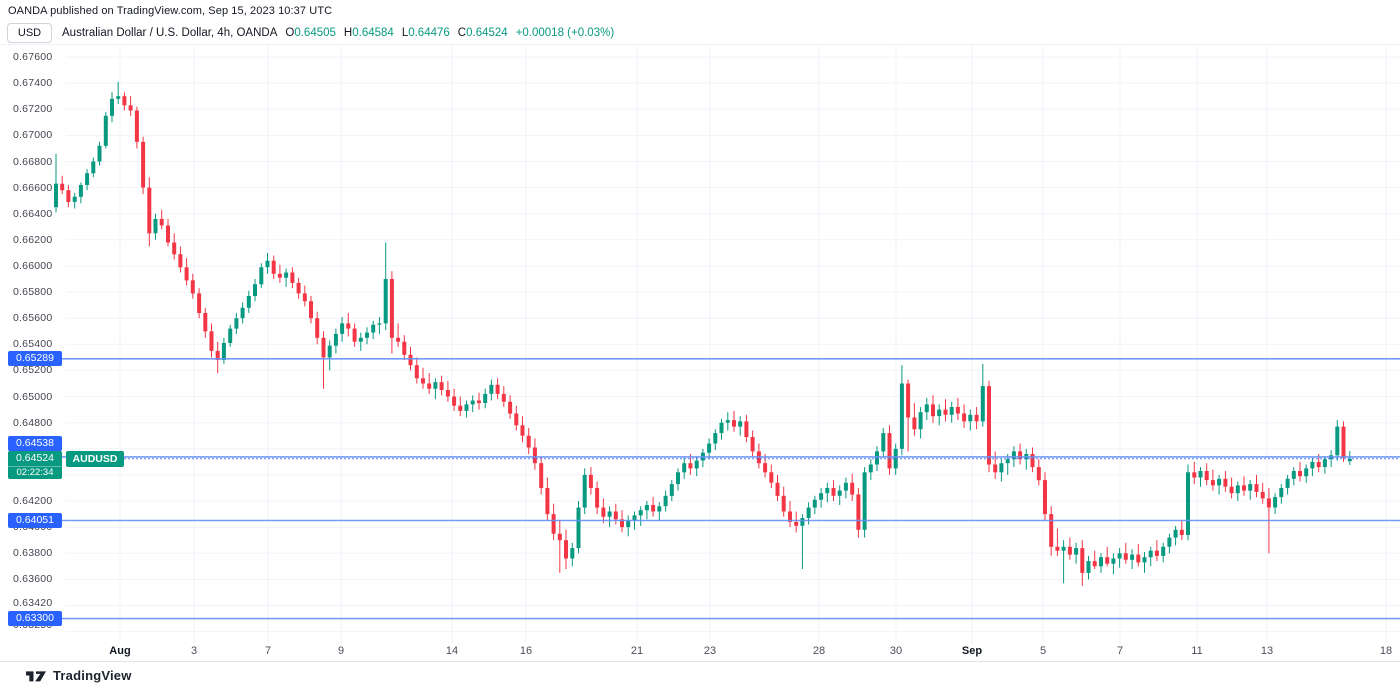 Image resolution: width=1400 pixels, height=687 pixels. Describe the element at coordinates (565, 33) in the screenshot. I see `price-change: +0.00018 (+0.03%)` at that location.